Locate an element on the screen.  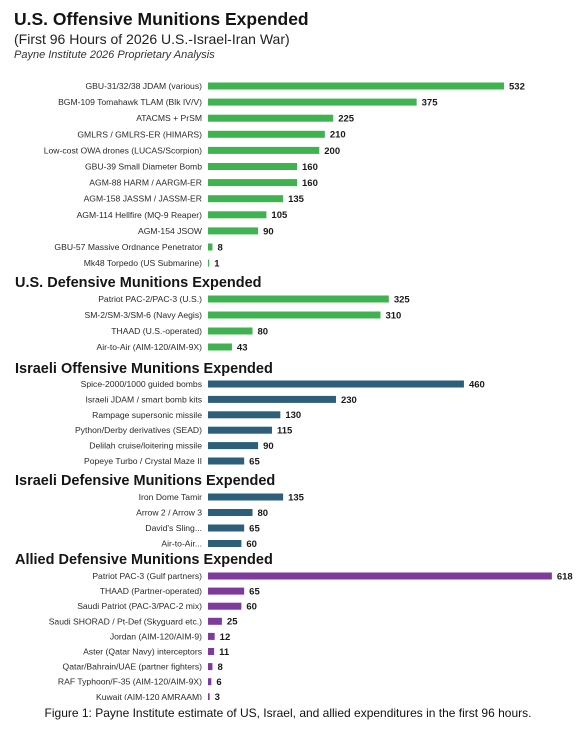
category-label: THAAD (U.S.-operated) is located at coordinates (156, 331).